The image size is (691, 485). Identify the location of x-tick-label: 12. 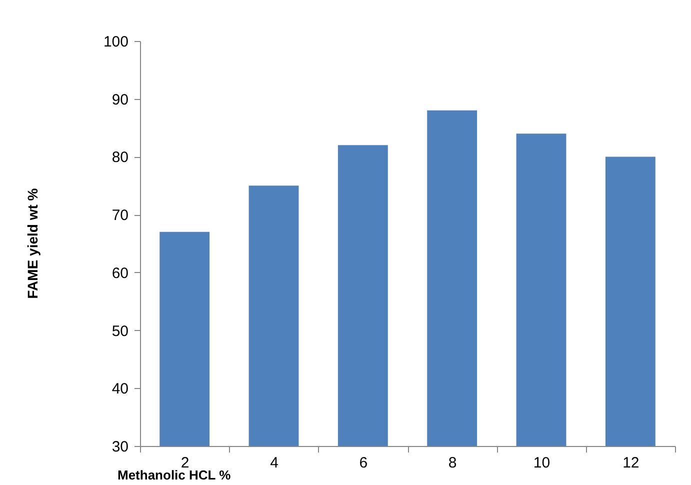
(631, 463).